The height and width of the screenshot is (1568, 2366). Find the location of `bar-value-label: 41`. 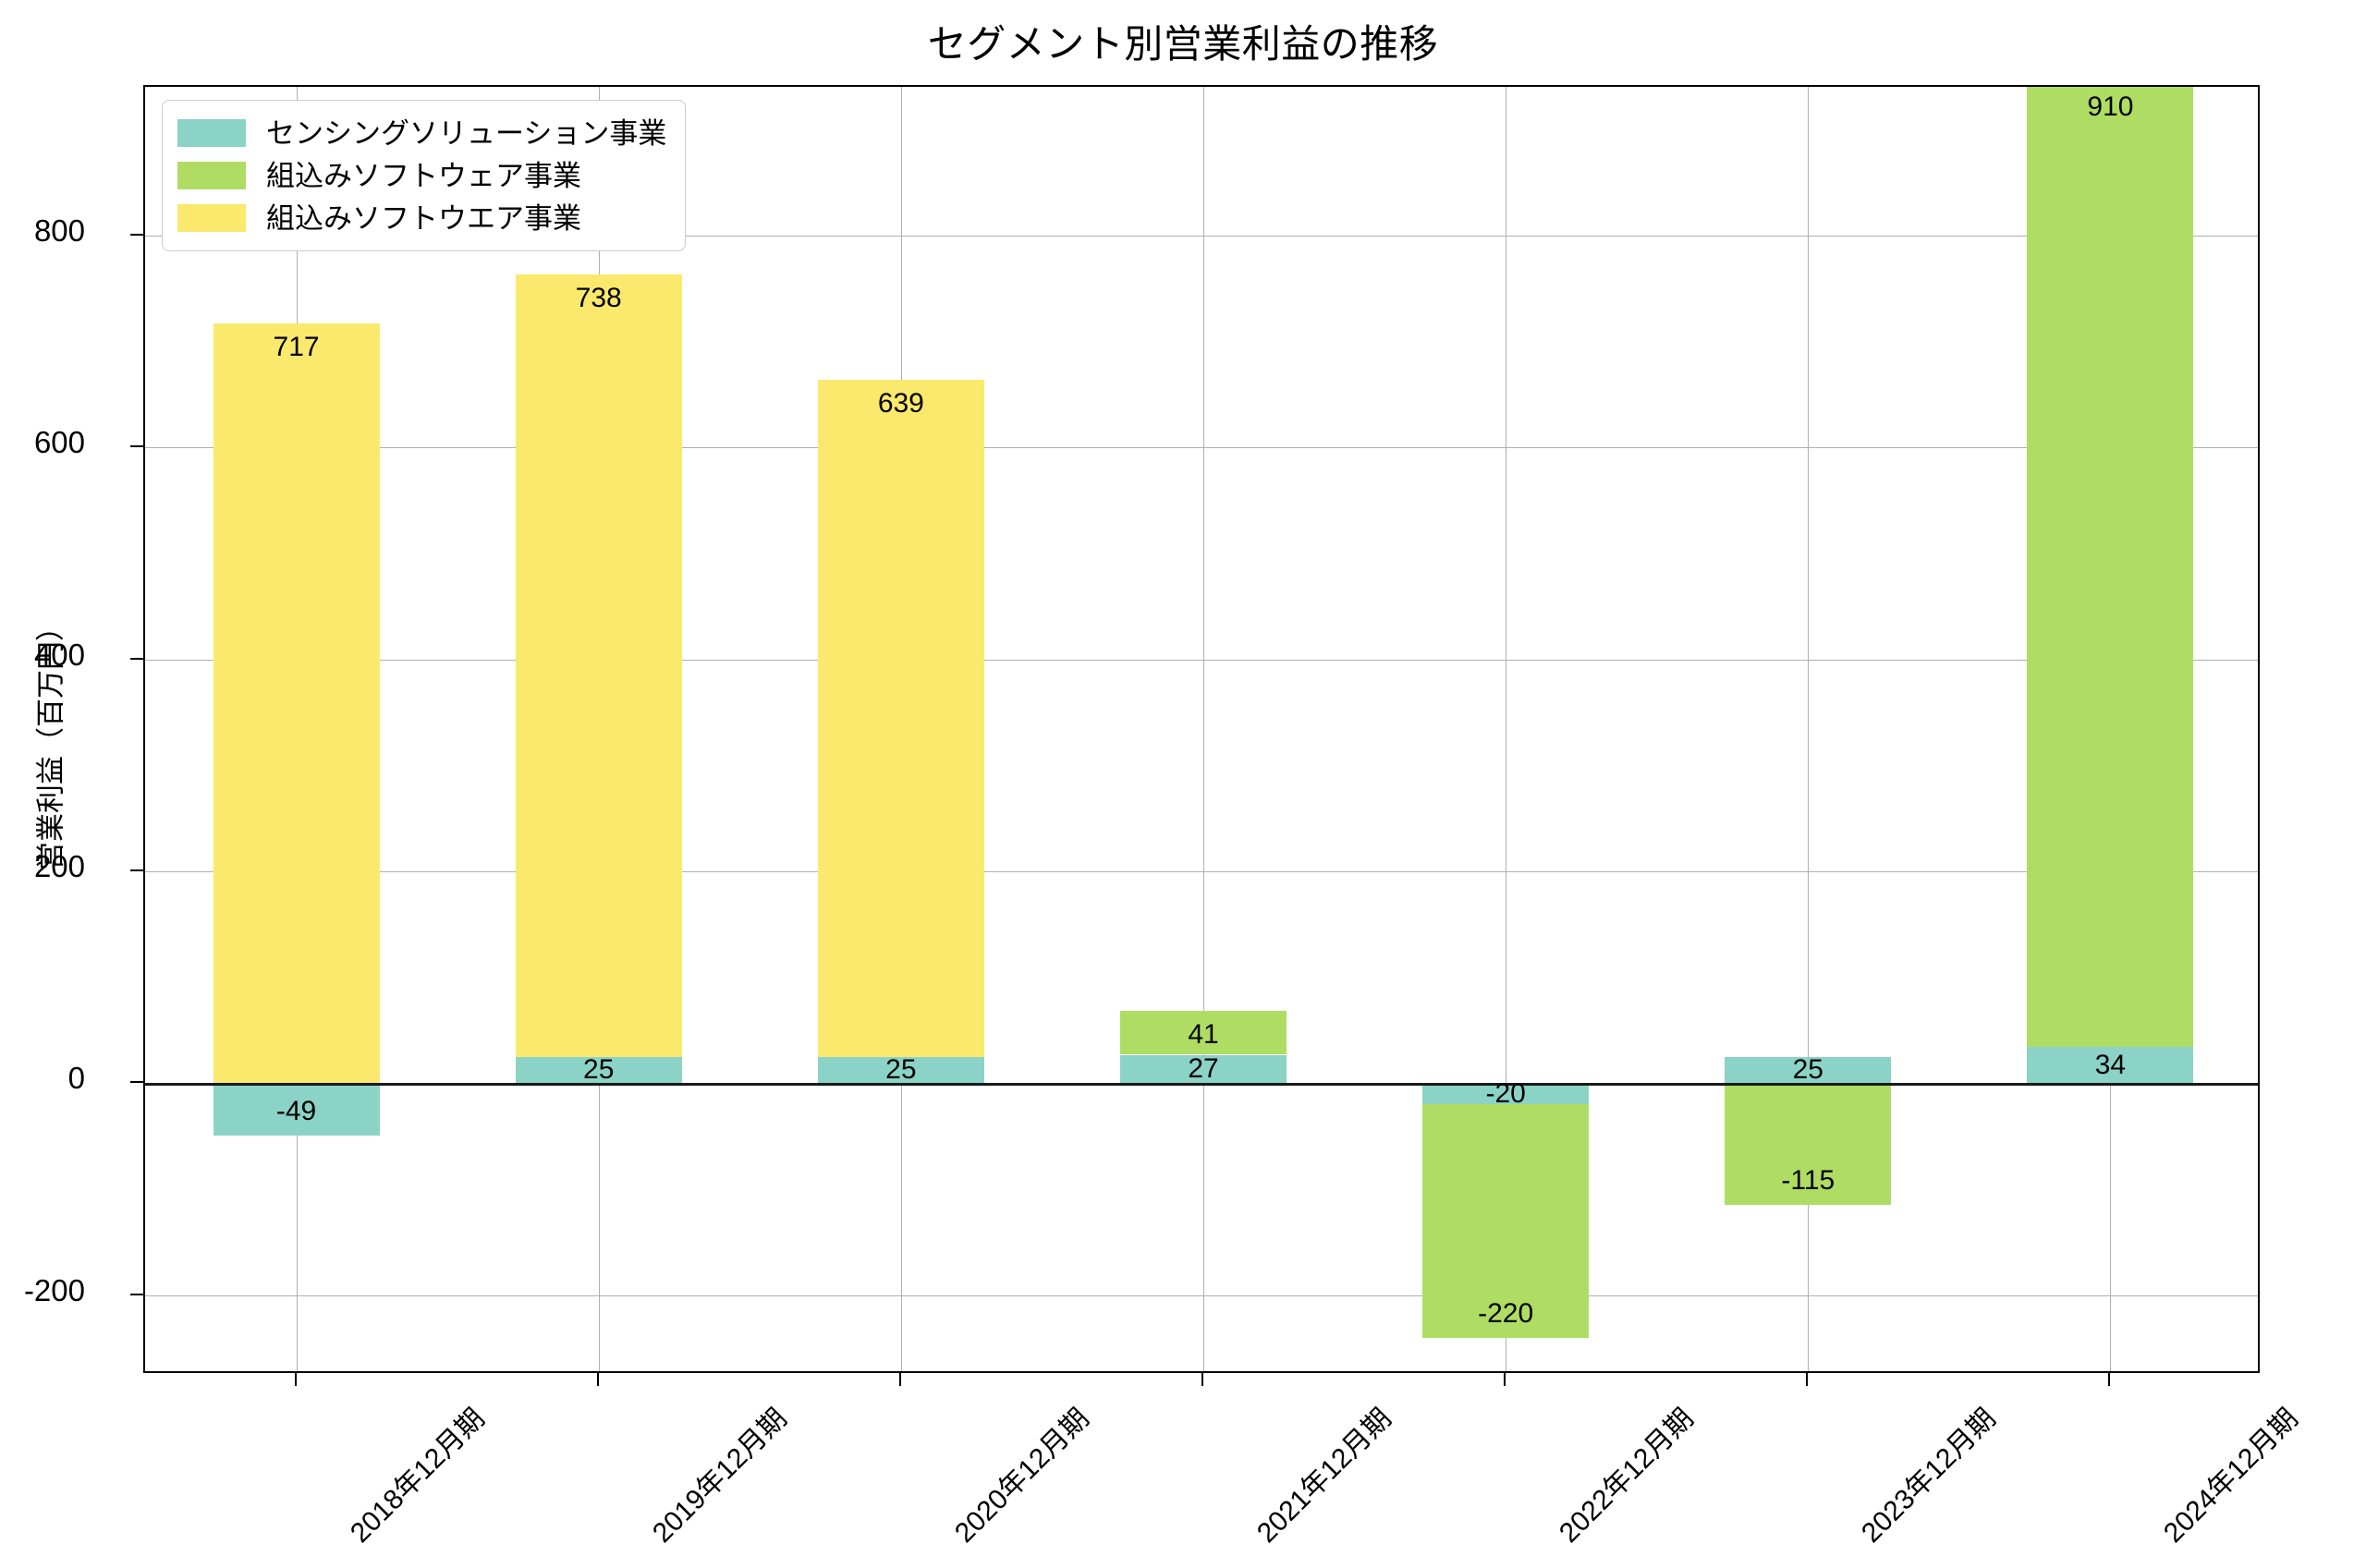

bar-value-label: 41 is located at coordinates (1204, 1035).